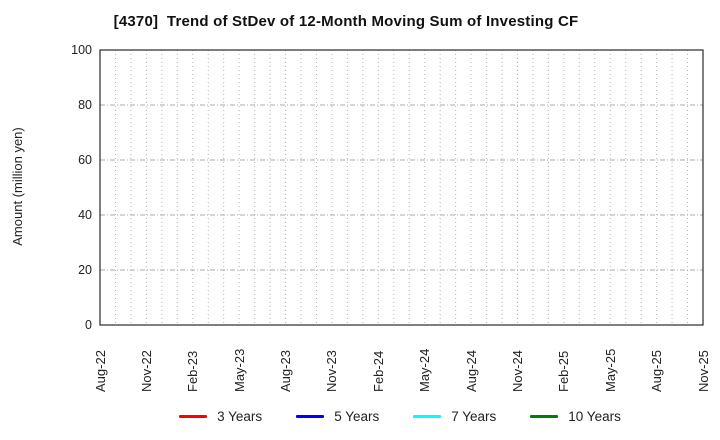  I want to click on legend-label: 3 Years, so click(240, 416).